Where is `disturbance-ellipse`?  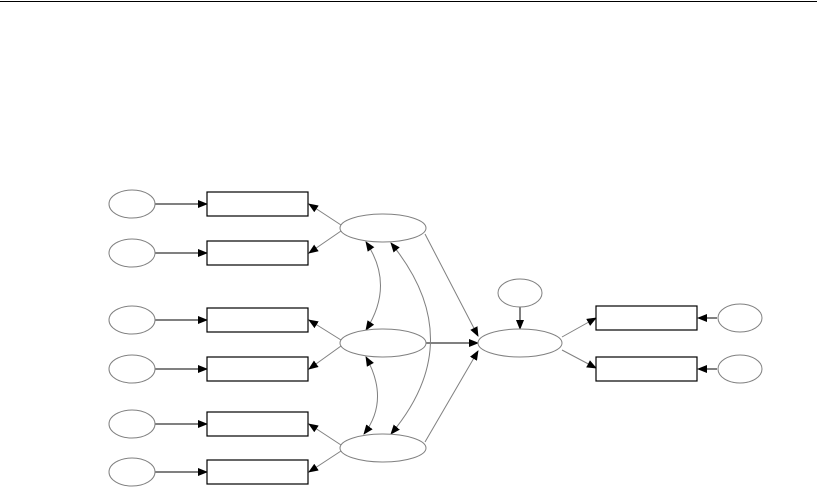
disturbance-ellipse is located at coordinates (520, 293).